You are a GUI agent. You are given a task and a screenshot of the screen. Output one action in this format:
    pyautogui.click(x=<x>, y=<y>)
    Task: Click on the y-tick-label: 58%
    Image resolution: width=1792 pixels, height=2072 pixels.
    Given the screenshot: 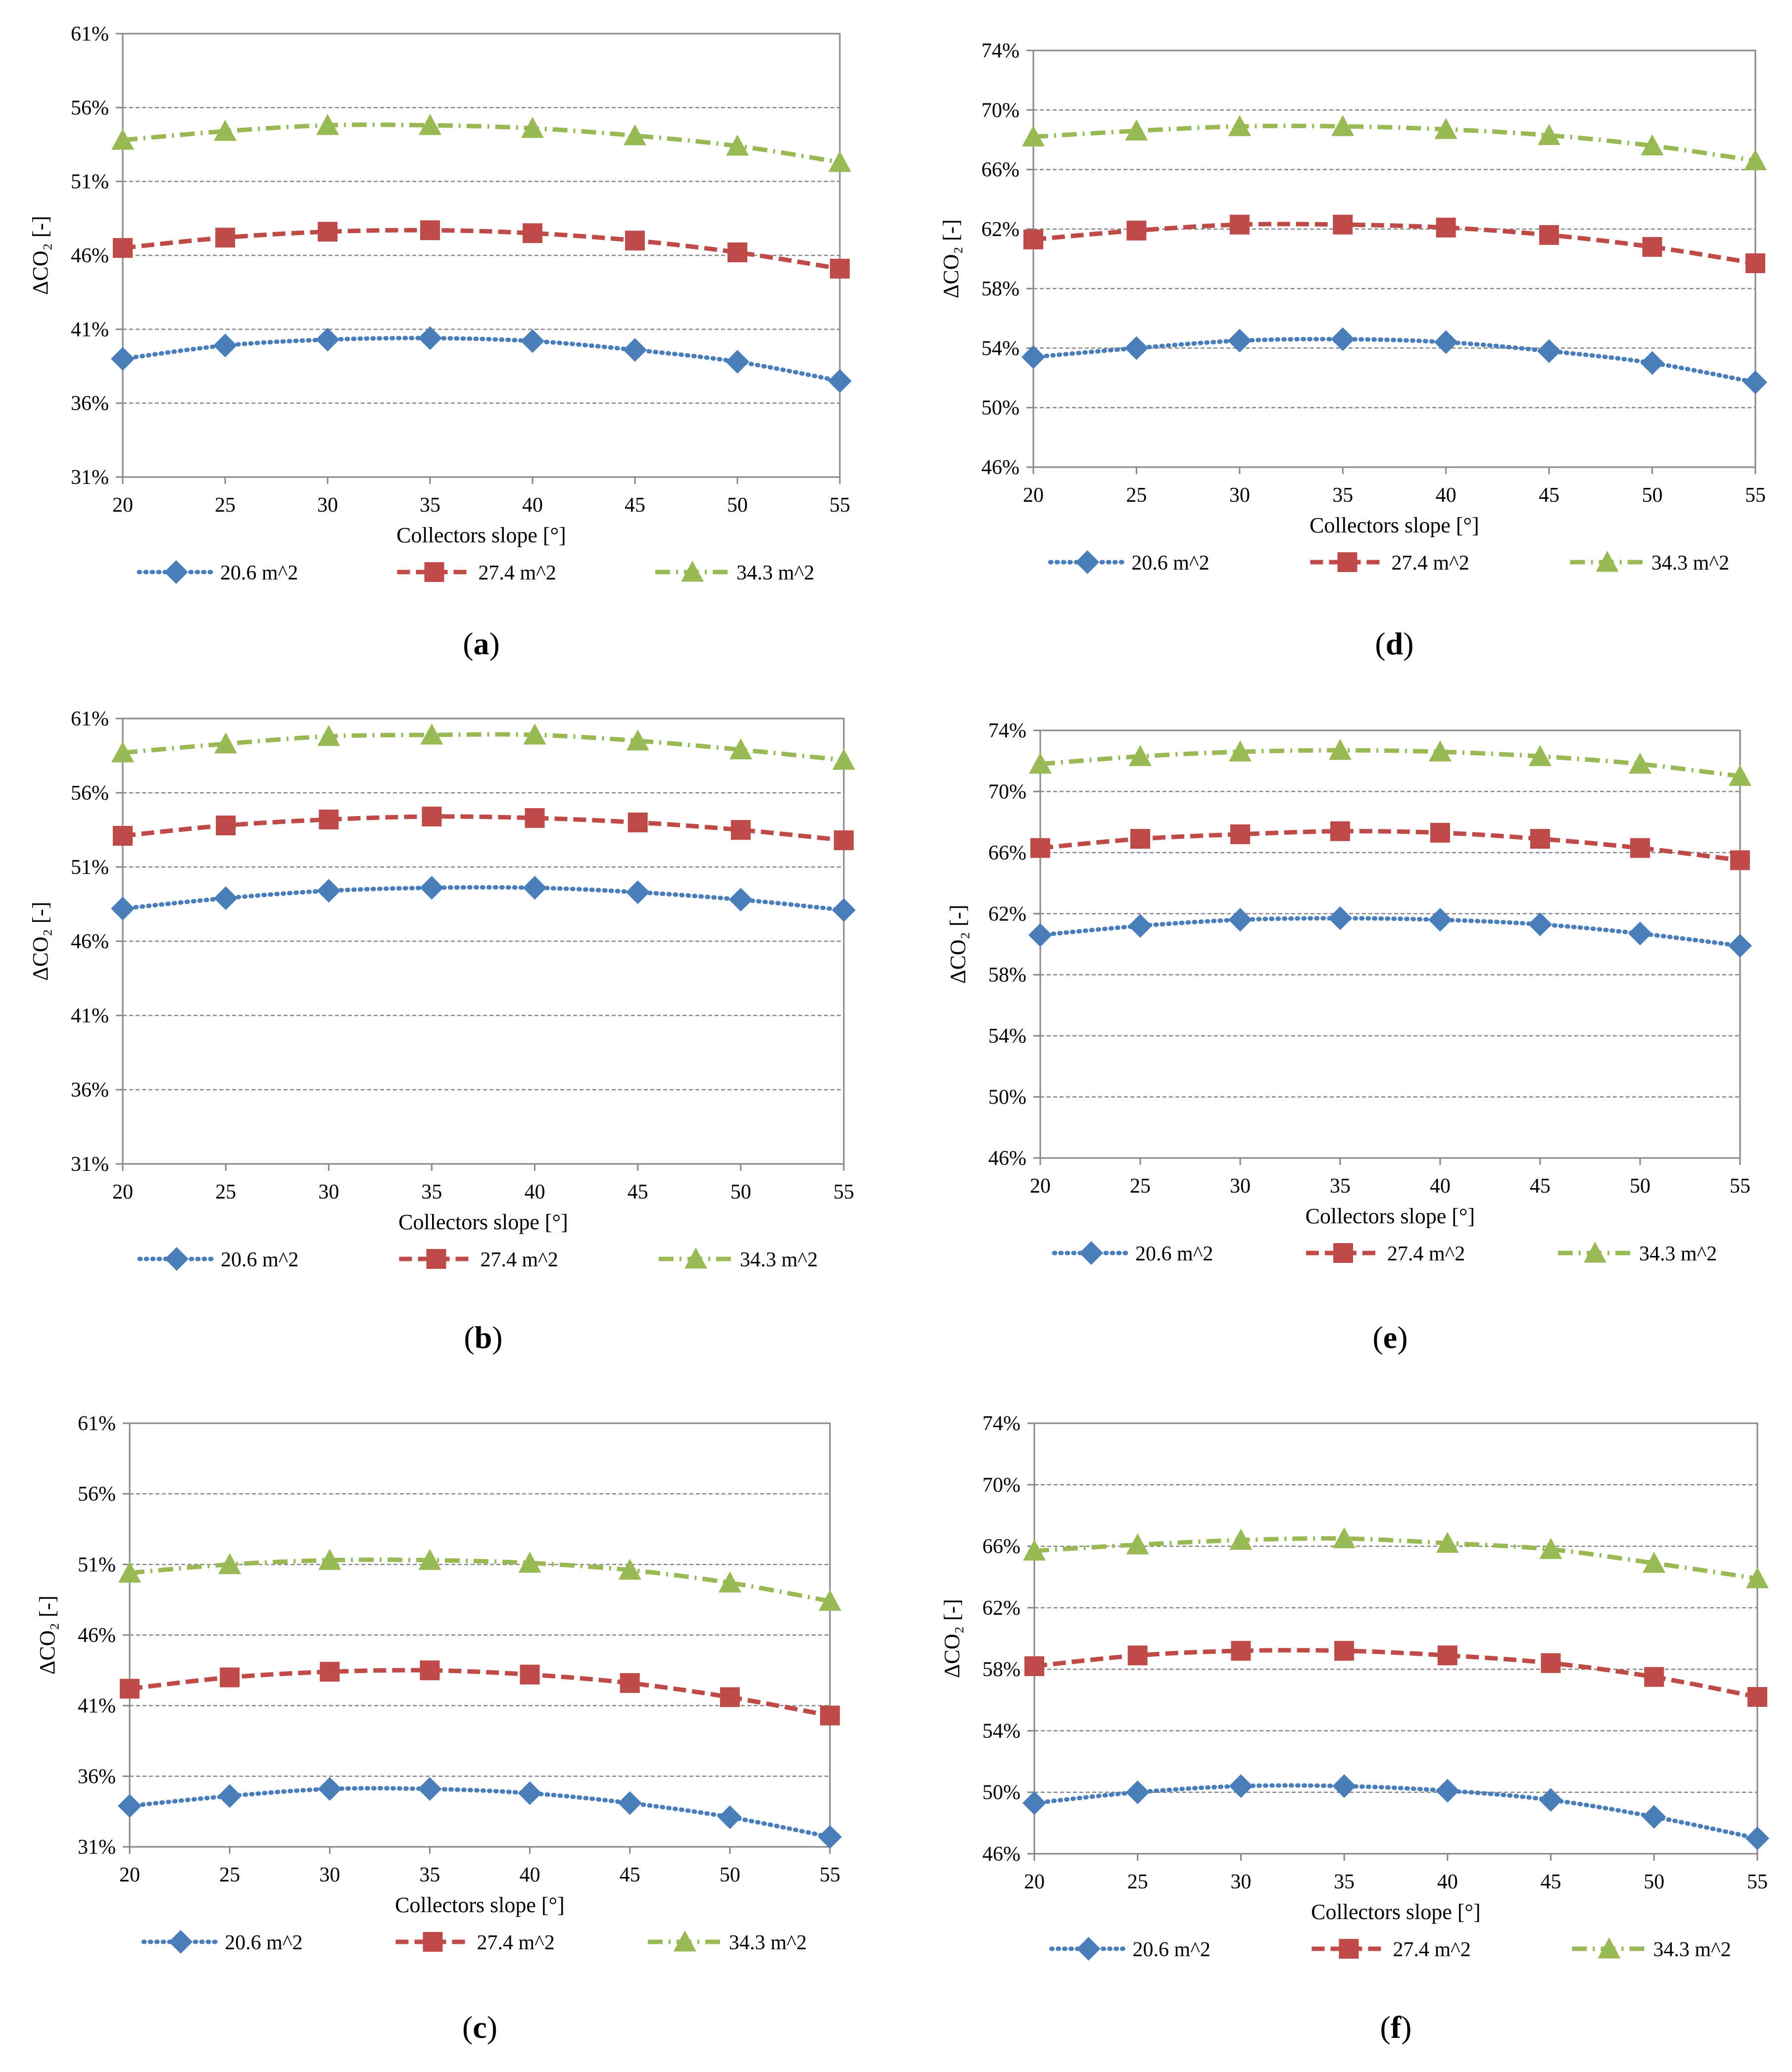 What is the action you would take?
    pyautogui.click(x=1007, y=976)
    